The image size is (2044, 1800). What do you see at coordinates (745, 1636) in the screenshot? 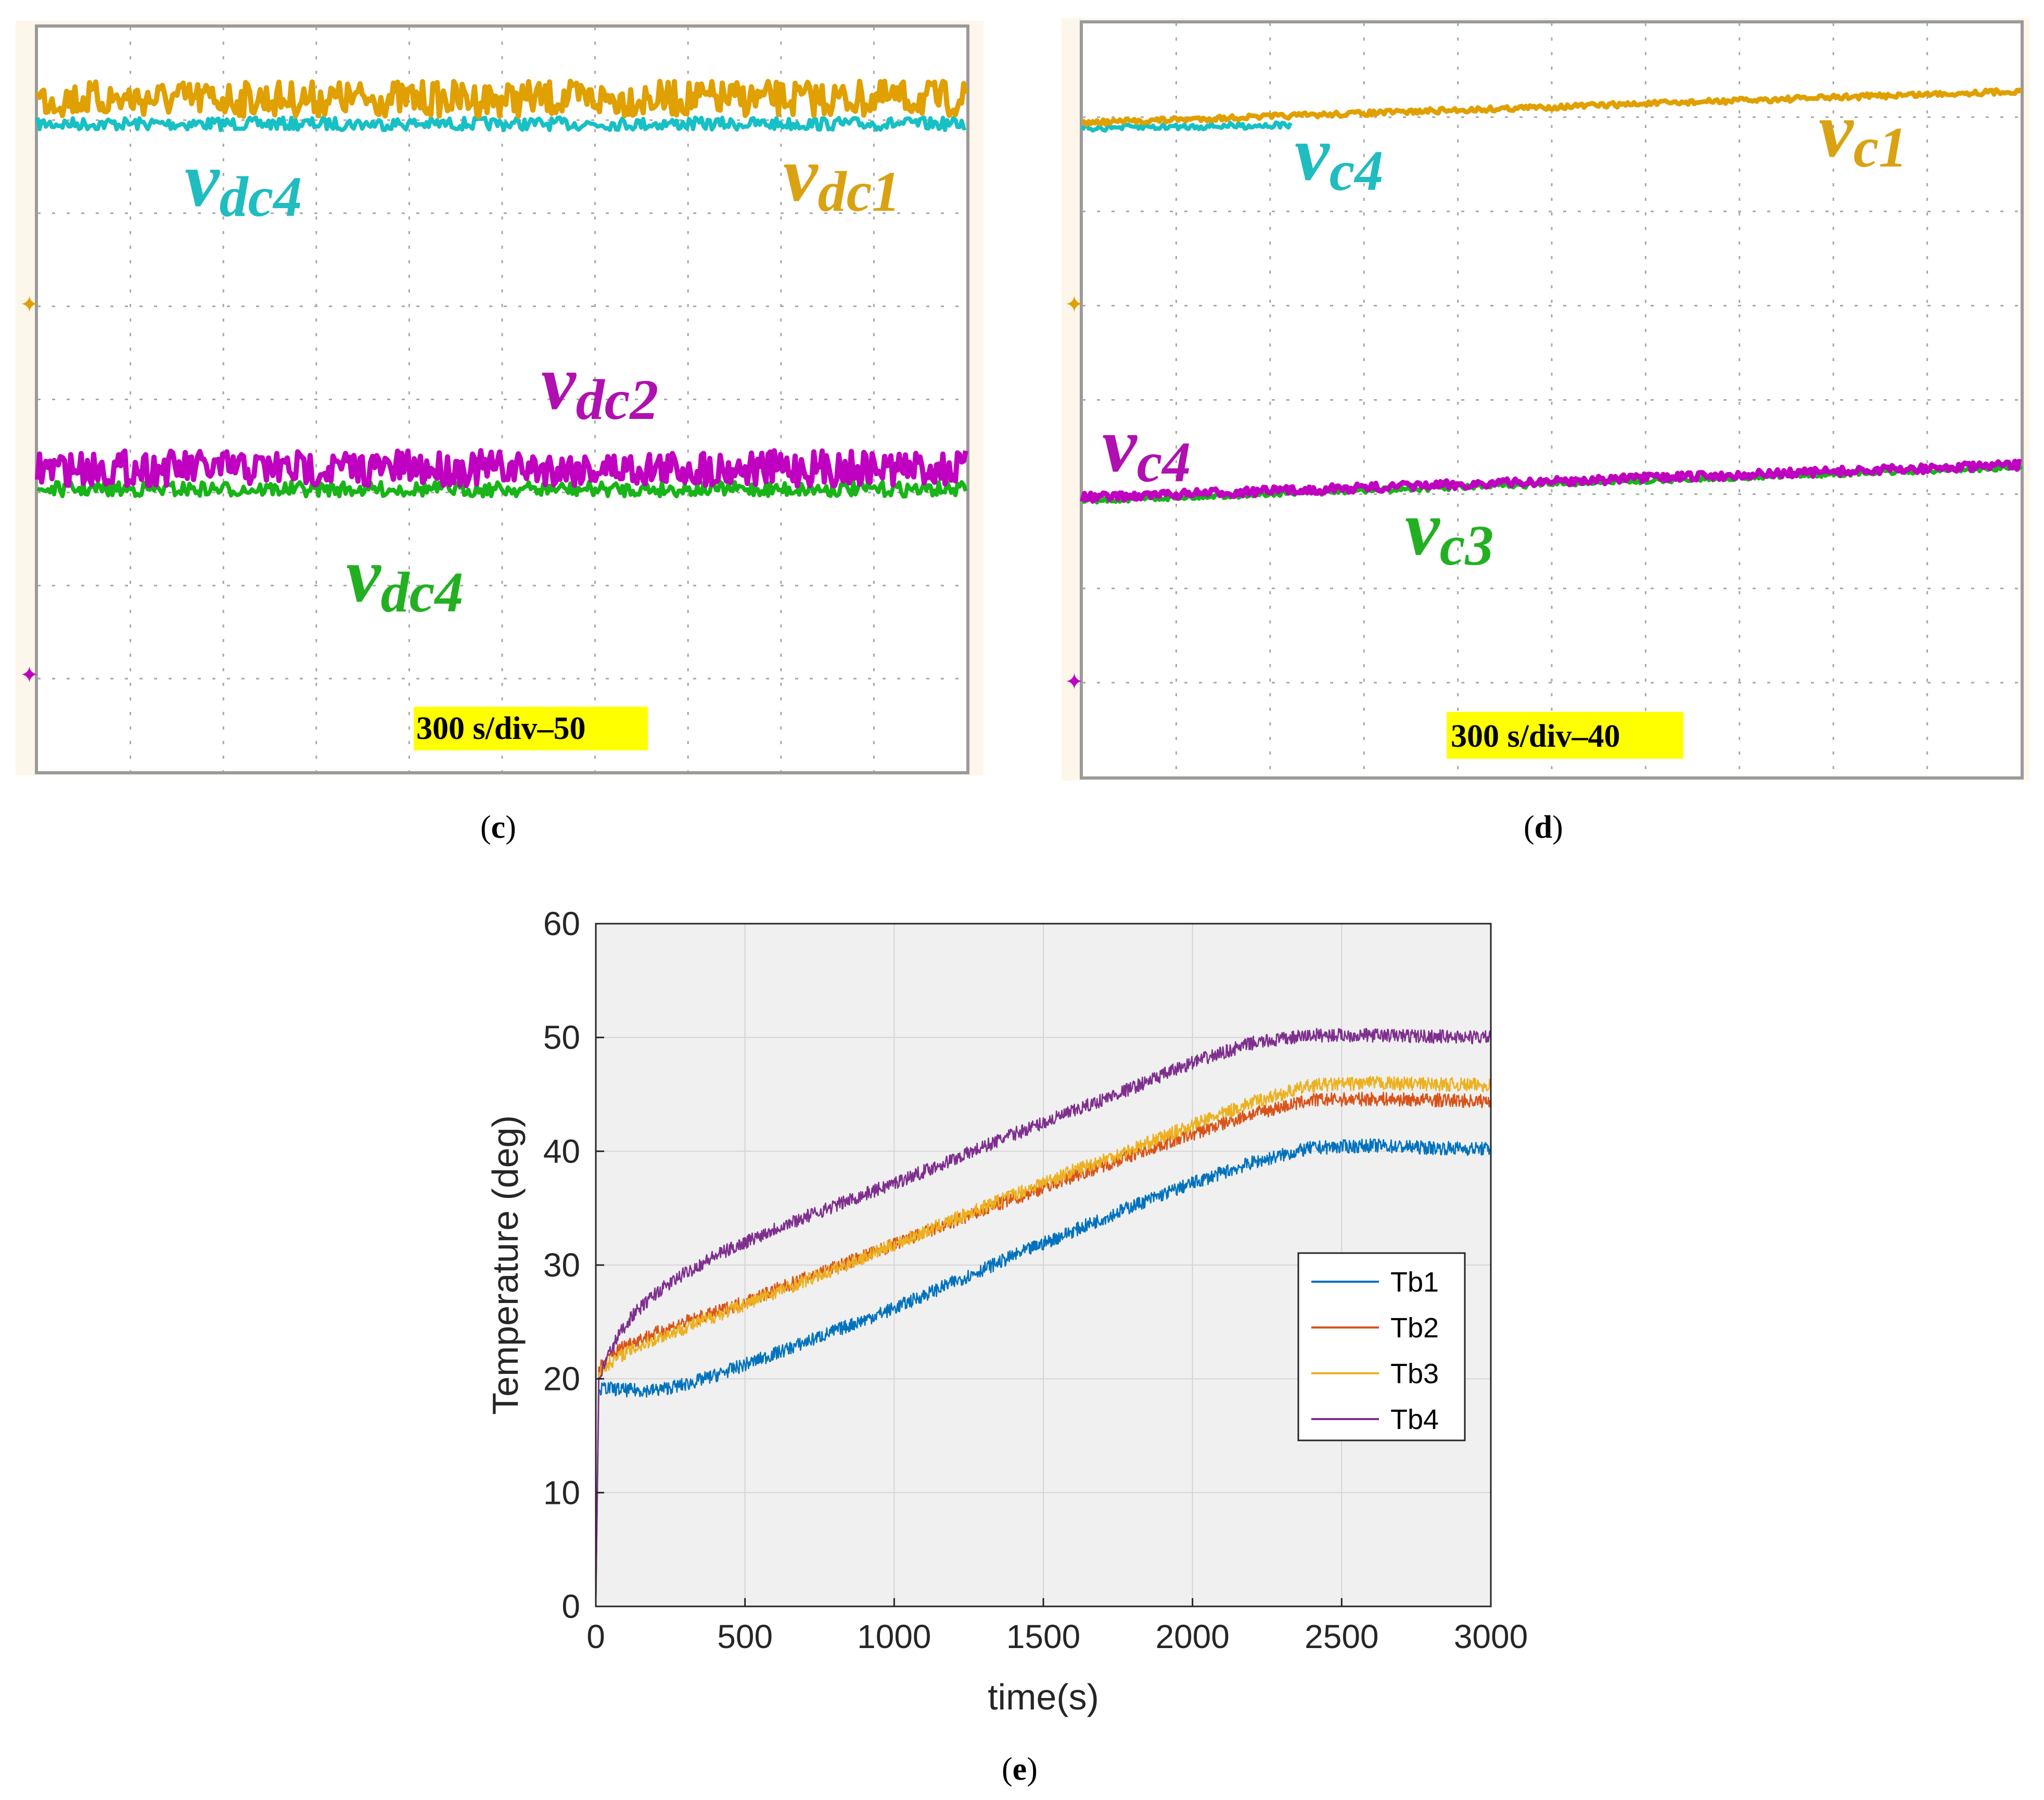
I see `x-tick-label: 500` at bounding box center [745, 1636].